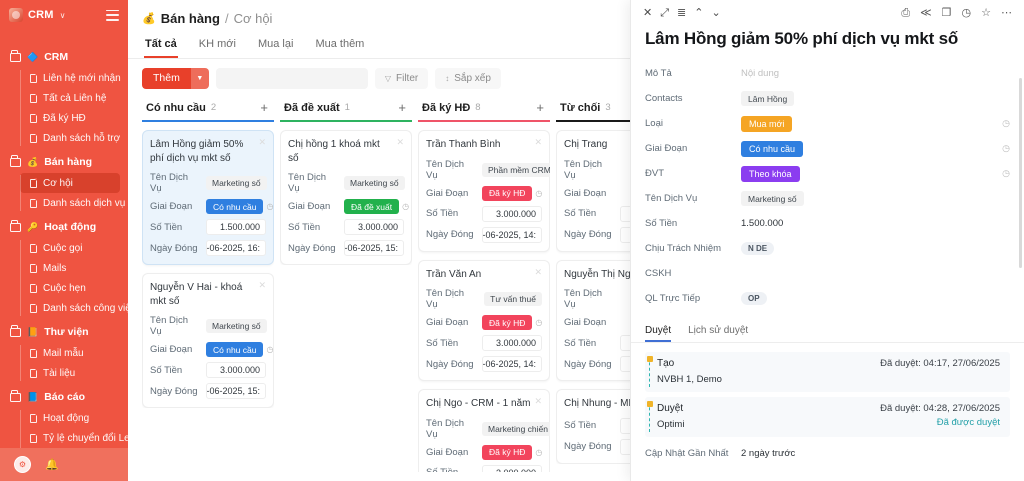  Describe the element at coordinates (70, 183) in the screenshot. I see `sidebar-item-cơ-hội: Cơ hội` at that location.